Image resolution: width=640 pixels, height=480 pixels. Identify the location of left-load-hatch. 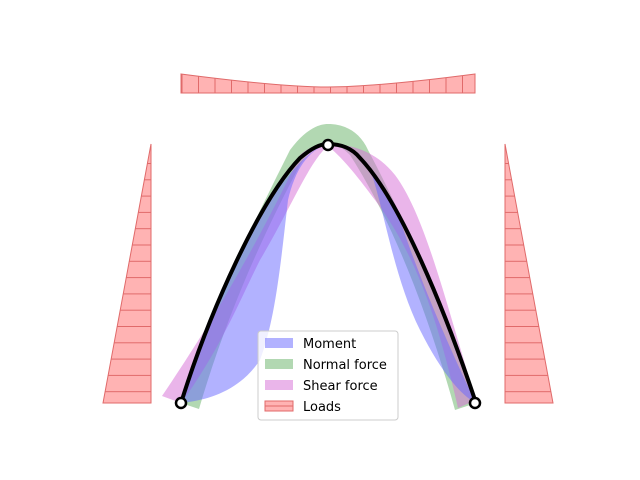
(127, 273).